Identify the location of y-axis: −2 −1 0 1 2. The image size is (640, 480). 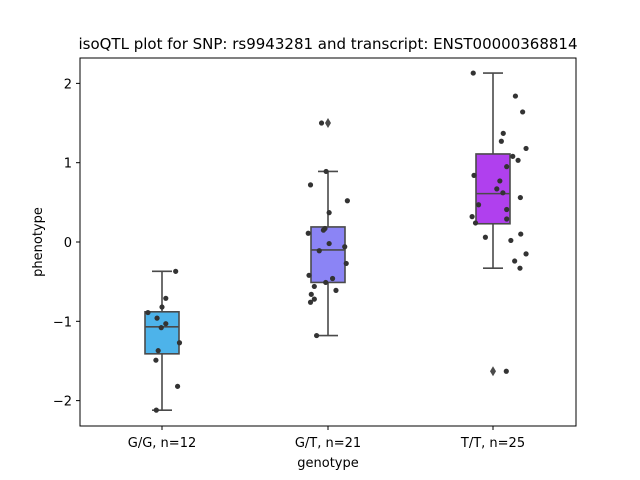
(66, 243).